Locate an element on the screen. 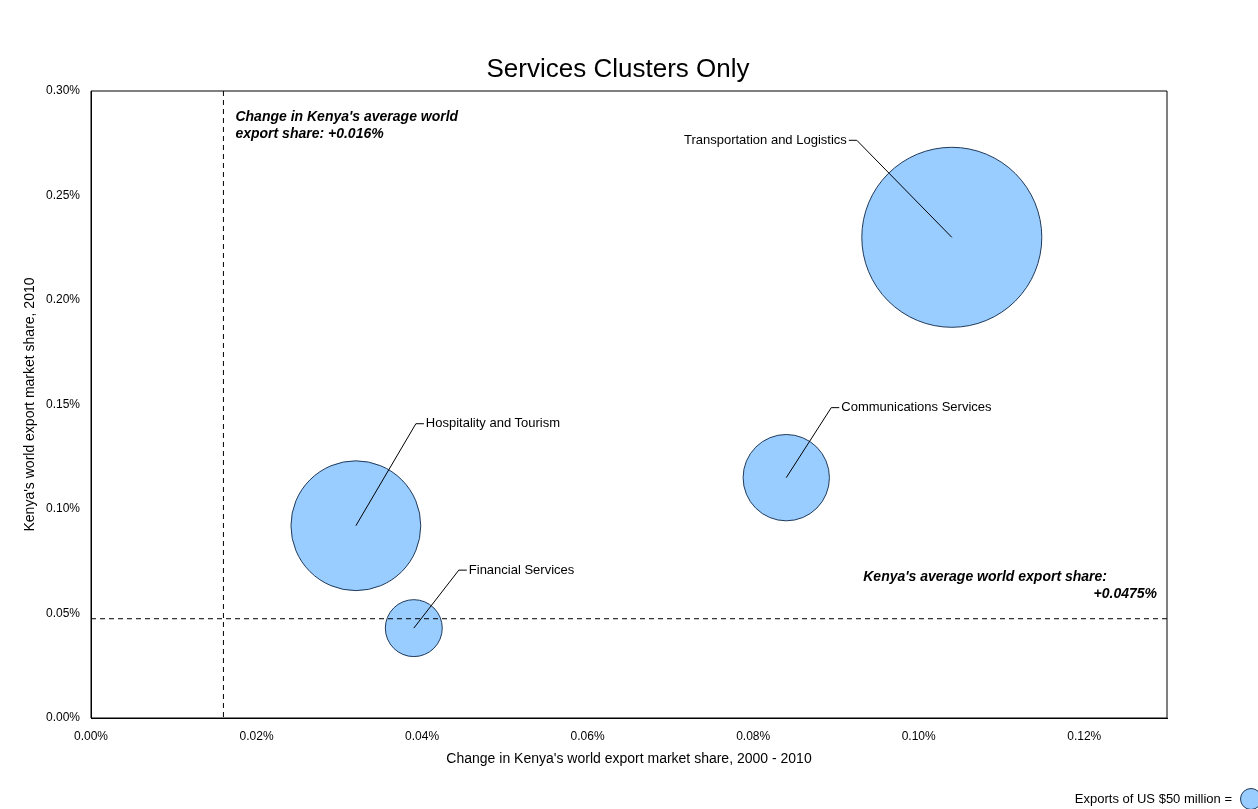  y-tick-label: 0.20% is located at coordinates (63, 299).